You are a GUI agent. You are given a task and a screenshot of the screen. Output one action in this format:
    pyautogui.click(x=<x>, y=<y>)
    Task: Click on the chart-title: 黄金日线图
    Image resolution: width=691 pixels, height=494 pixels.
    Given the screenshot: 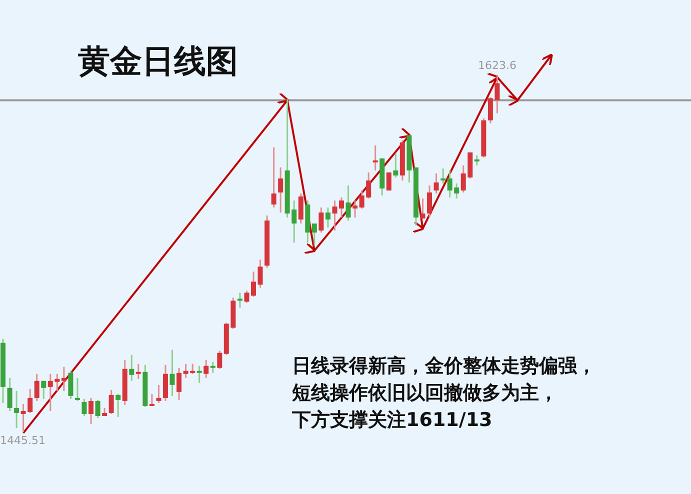 What is the action you would take?
    pyautogui.click(x=158, y=61)
    